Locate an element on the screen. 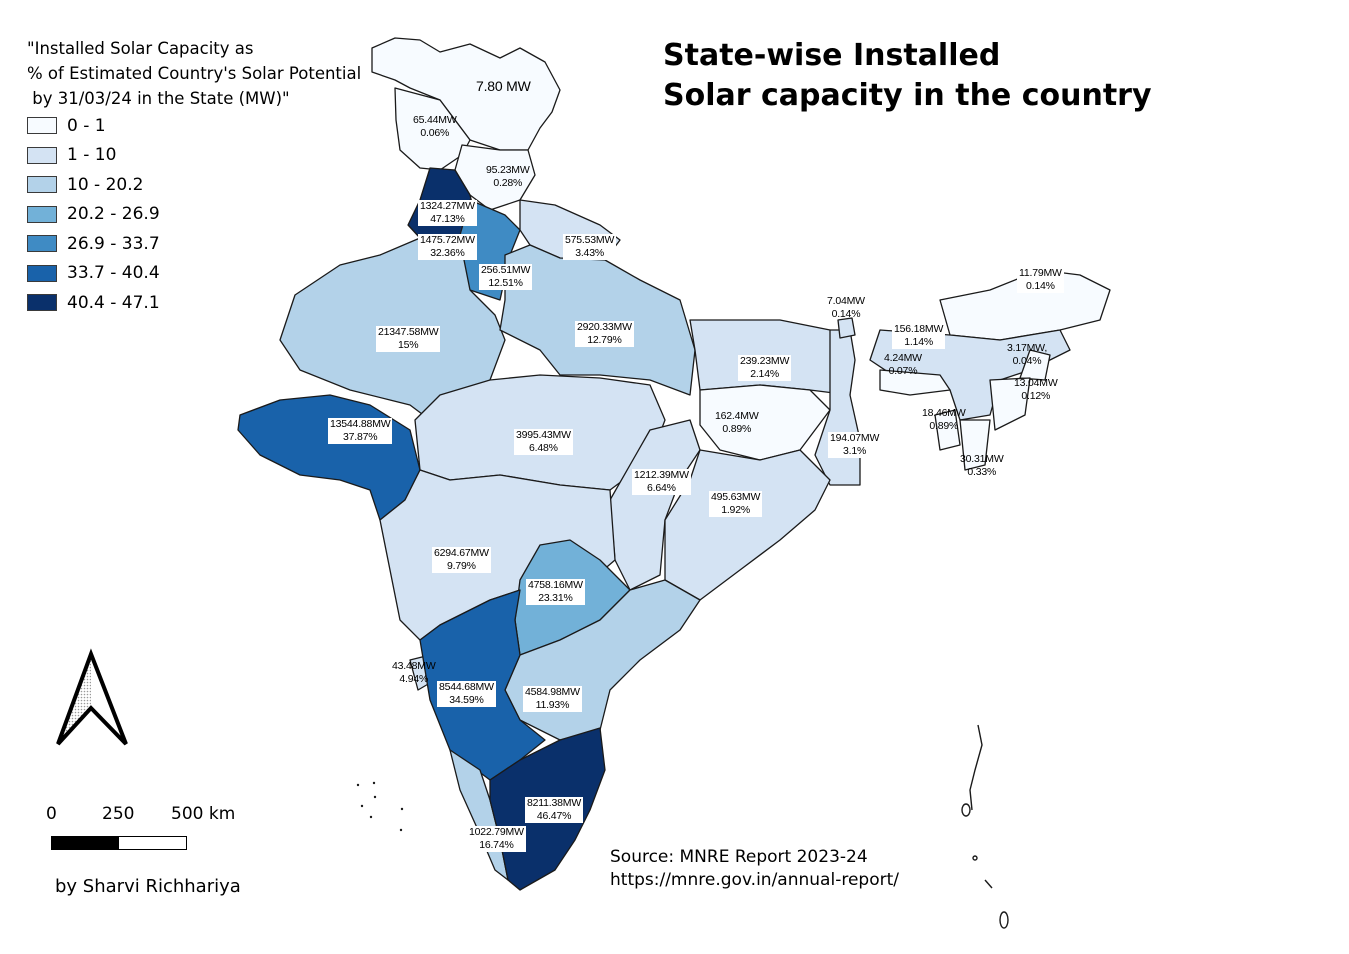  label-nagaland: 3.17MW, 0.04% is located at coordinates (1027, 354).